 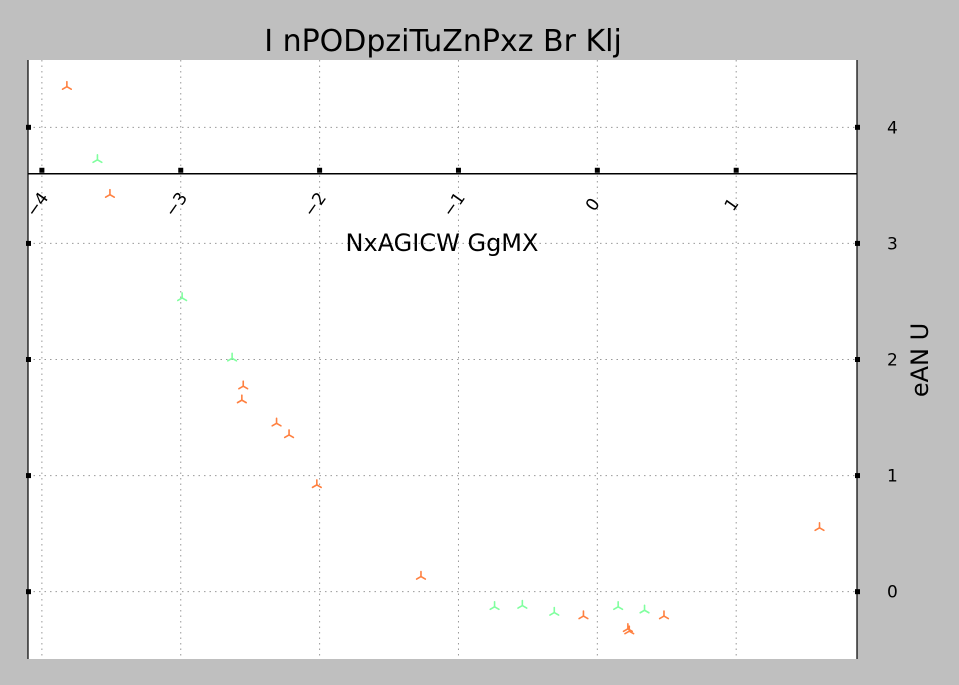 What do you see at coordinates (892, 244) in the screenshot?
I see `y-tick-label: 3` at bounding box center [892, 244].